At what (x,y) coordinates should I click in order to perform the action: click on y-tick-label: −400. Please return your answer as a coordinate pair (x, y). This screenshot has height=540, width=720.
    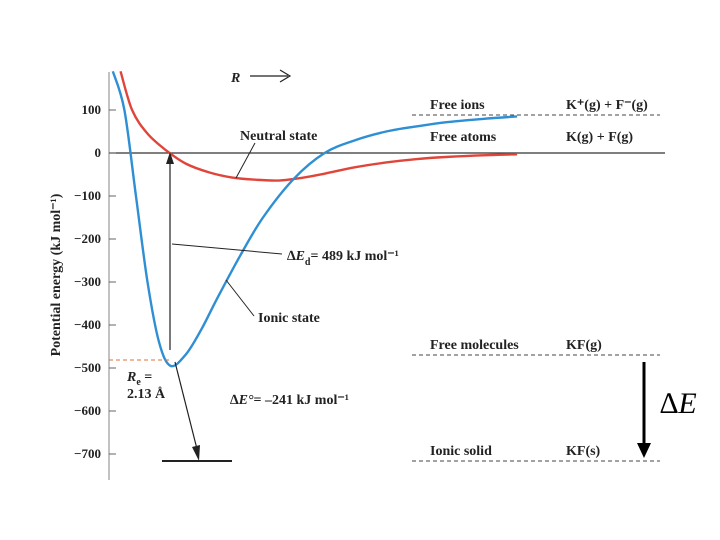
    Looking at the image, I should click on (87, 324).